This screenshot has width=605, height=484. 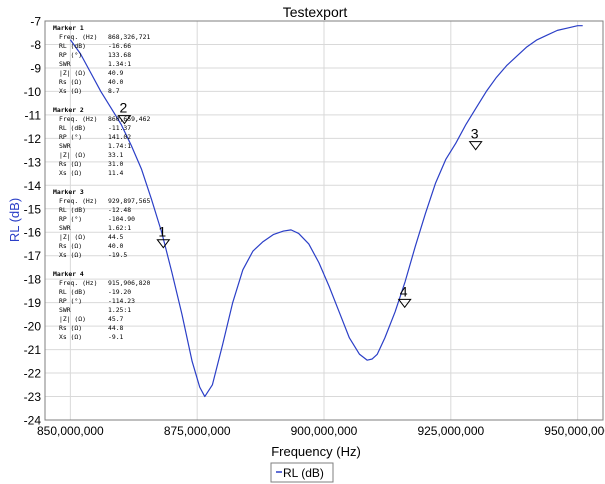 What do you see at coordinates (119, 210) in the screenshot?
I see `marker-info-value: -12.48` at bounding box center [119, 210].